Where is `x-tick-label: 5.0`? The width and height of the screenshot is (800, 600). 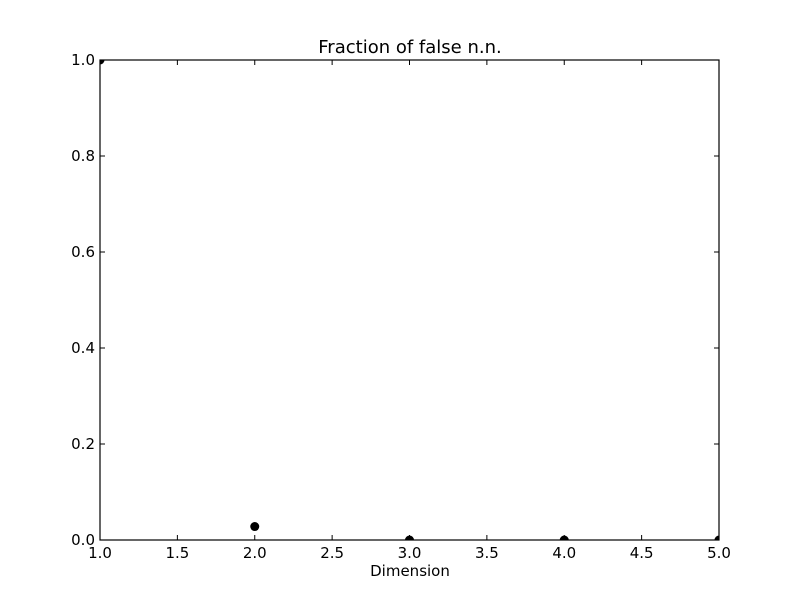
x-tick-label: 5.0 is located at coordinates (719, 553).